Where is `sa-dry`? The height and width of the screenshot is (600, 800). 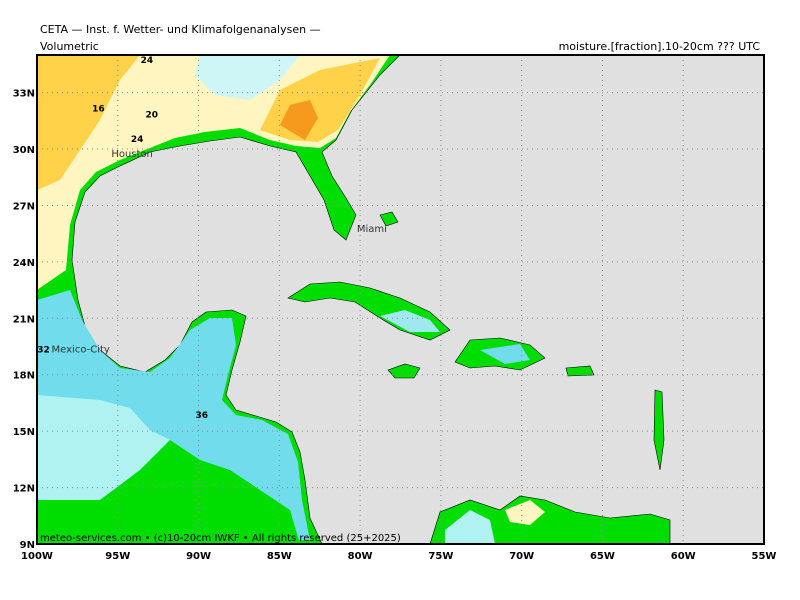 sa-dry is located at coordinates (525, 512).